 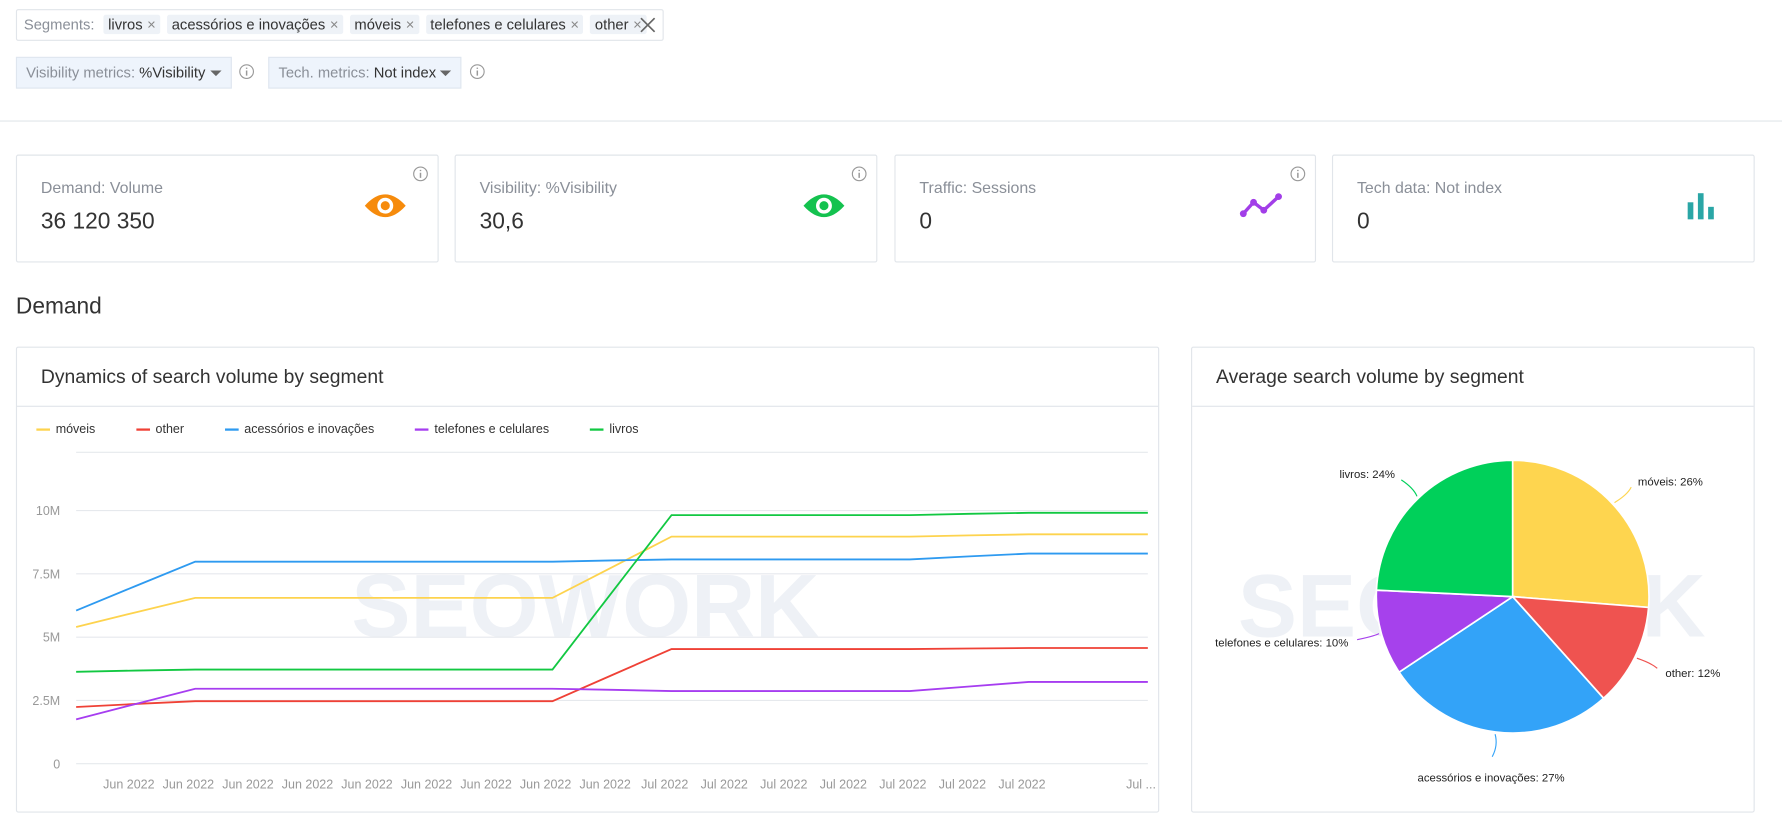 What do you see at coordinates (405, 72) in the screenshot?
I see `dropdown-value: Not index` at bounding box center [405, 72].